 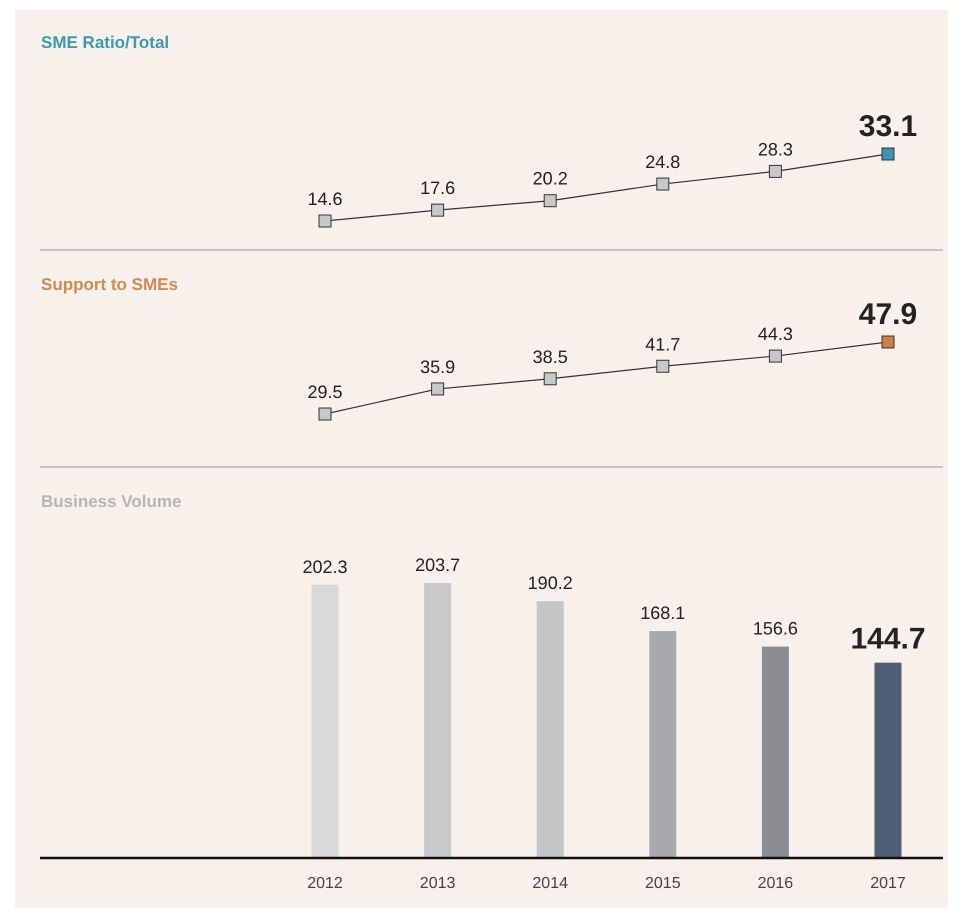 I want to click on data-label: 168.1, so click(x=663, y=613).